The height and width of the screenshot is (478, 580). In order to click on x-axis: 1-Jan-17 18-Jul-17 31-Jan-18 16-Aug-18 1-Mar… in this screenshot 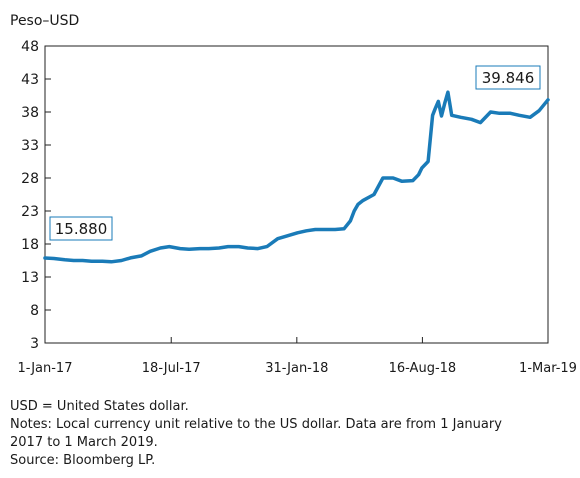, I will do `click(297, 356)`.